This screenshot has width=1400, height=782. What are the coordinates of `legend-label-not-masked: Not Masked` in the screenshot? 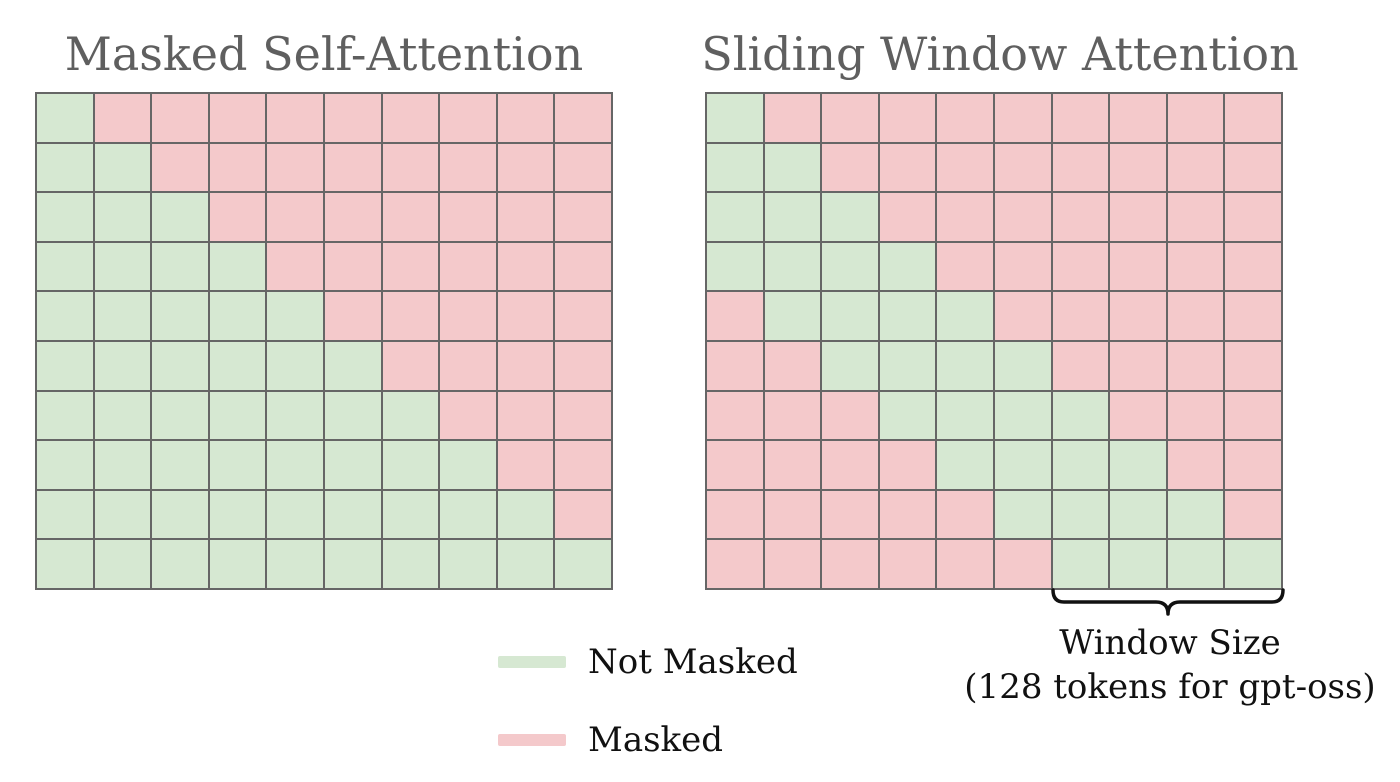 It's located at (693, 662).